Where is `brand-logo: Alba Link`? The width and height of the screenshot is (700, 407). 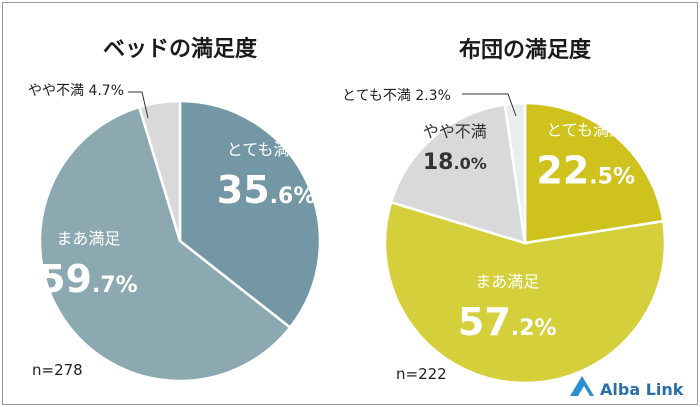 brand-logo: Alba Link is located at coordinates (627, 387).